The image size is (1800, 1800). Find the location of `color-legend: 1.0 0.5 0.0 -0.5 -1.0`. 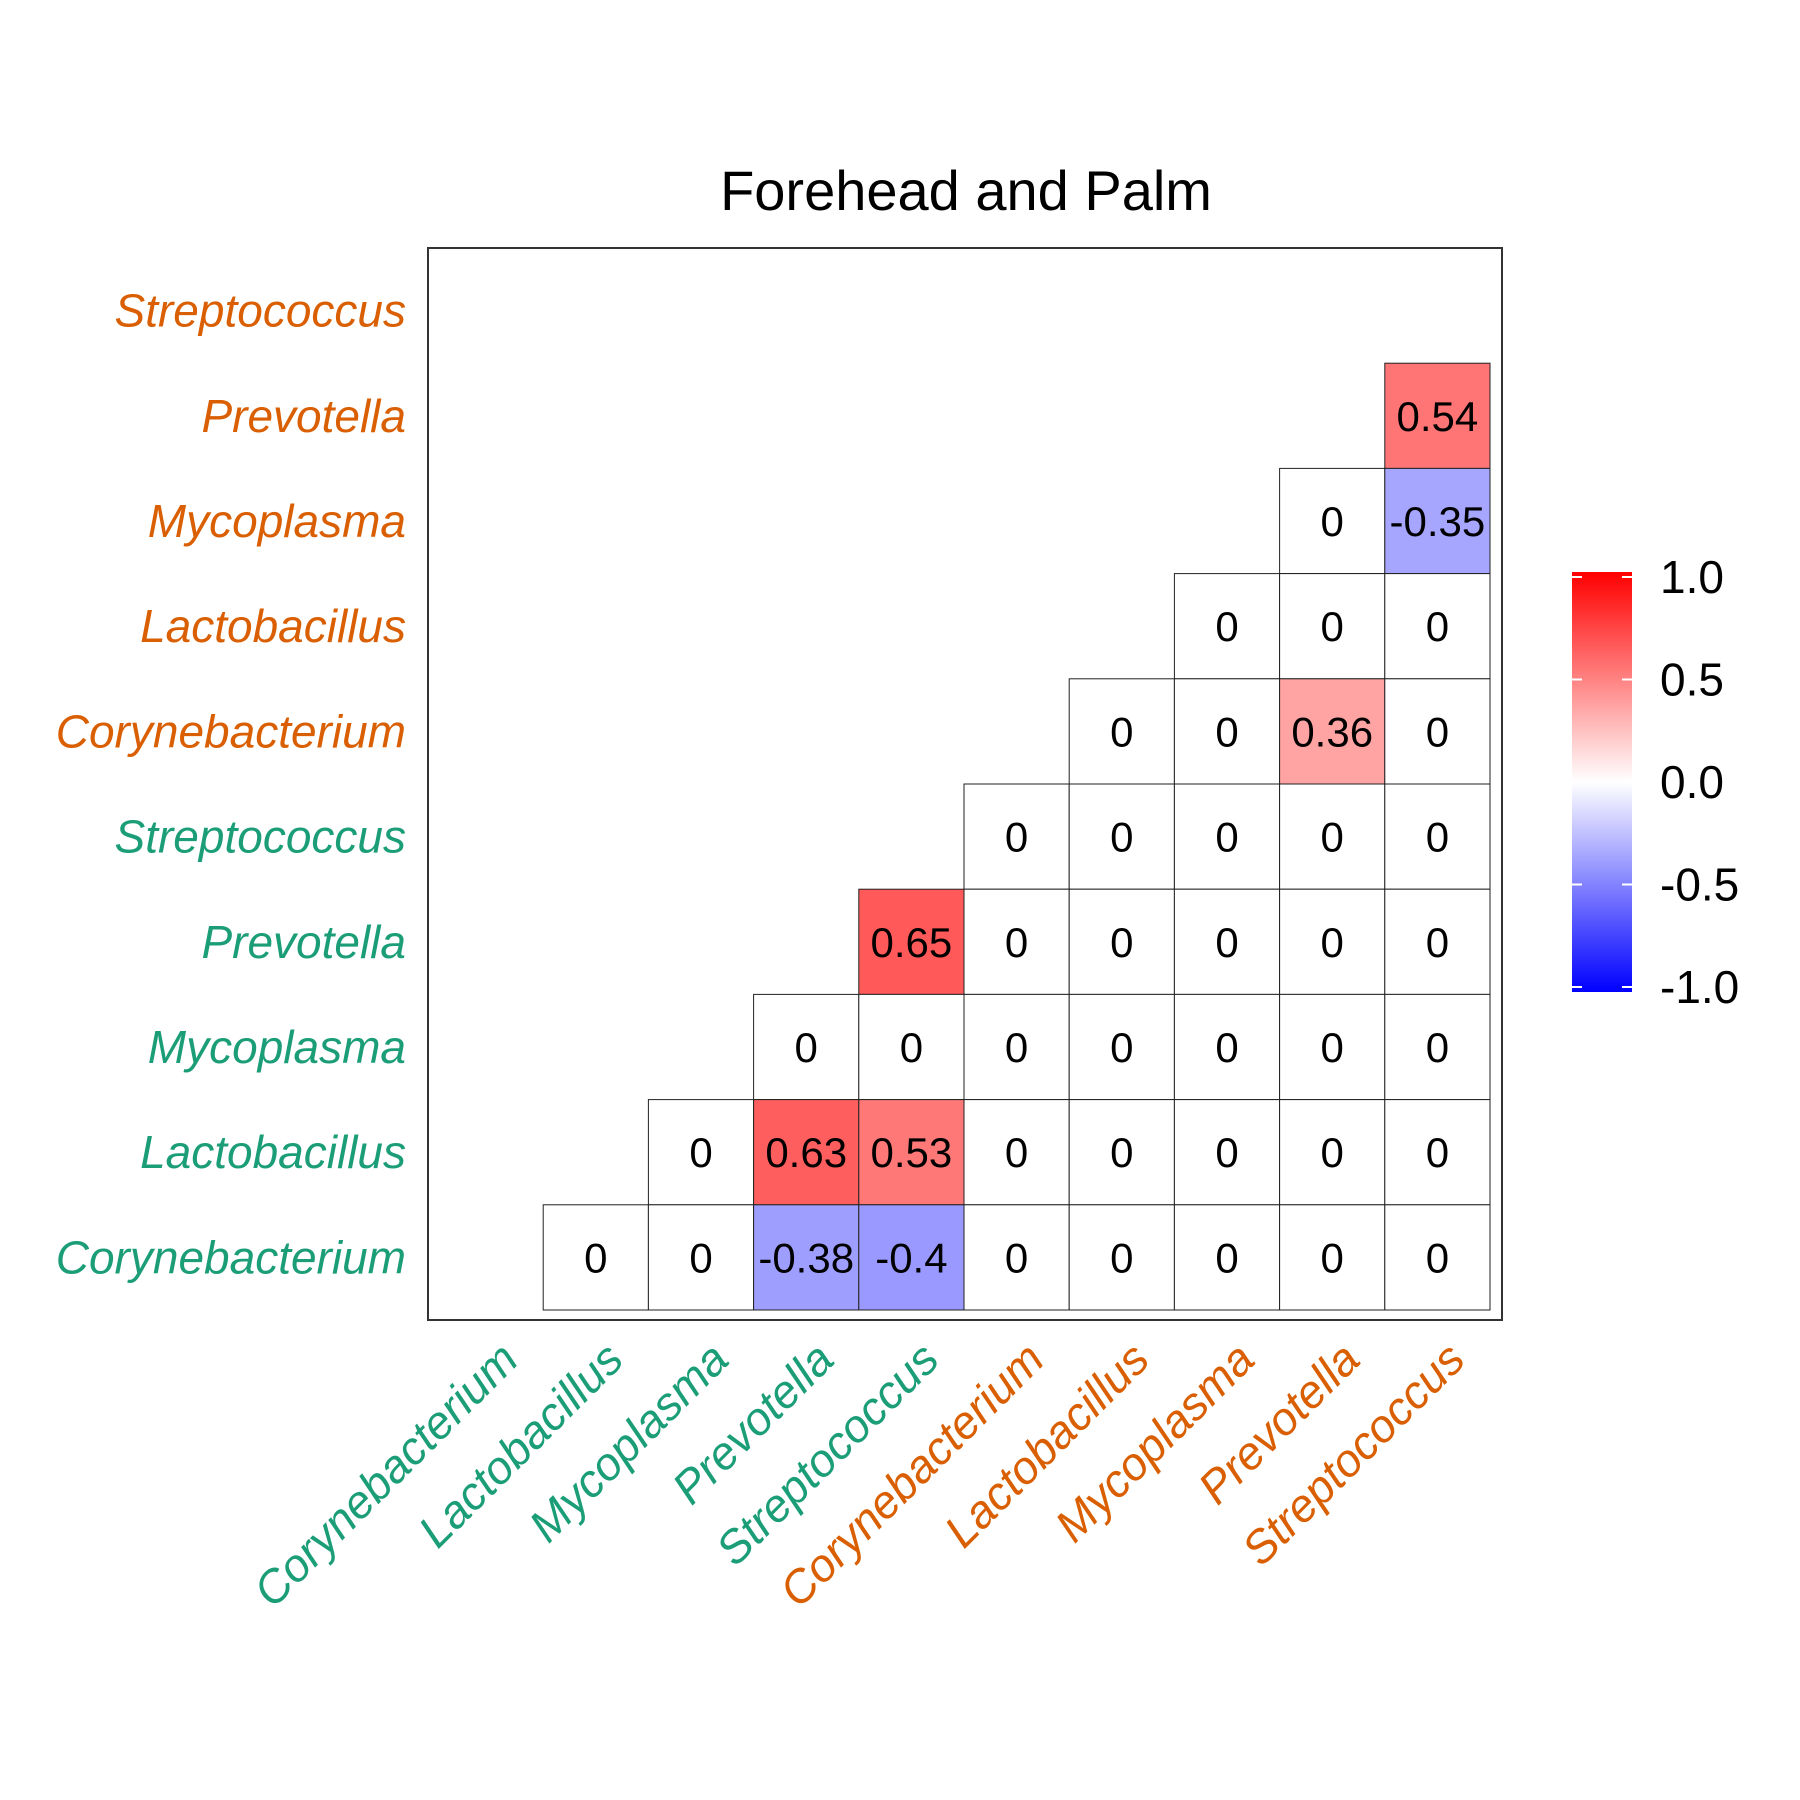

color-legend: 1.0 0.5 0.0 -0.5 -1.0 is located at coordinates (1655, 782).